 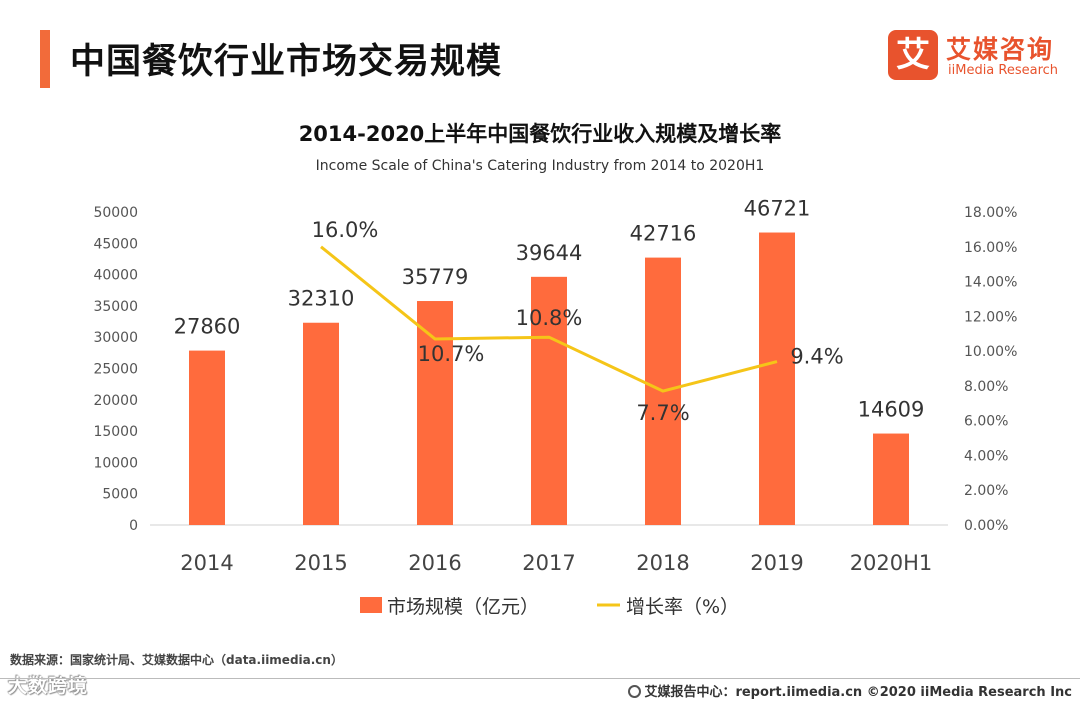 I want to click on y-left-tick-label: 10000, so click(x=115, y=463).